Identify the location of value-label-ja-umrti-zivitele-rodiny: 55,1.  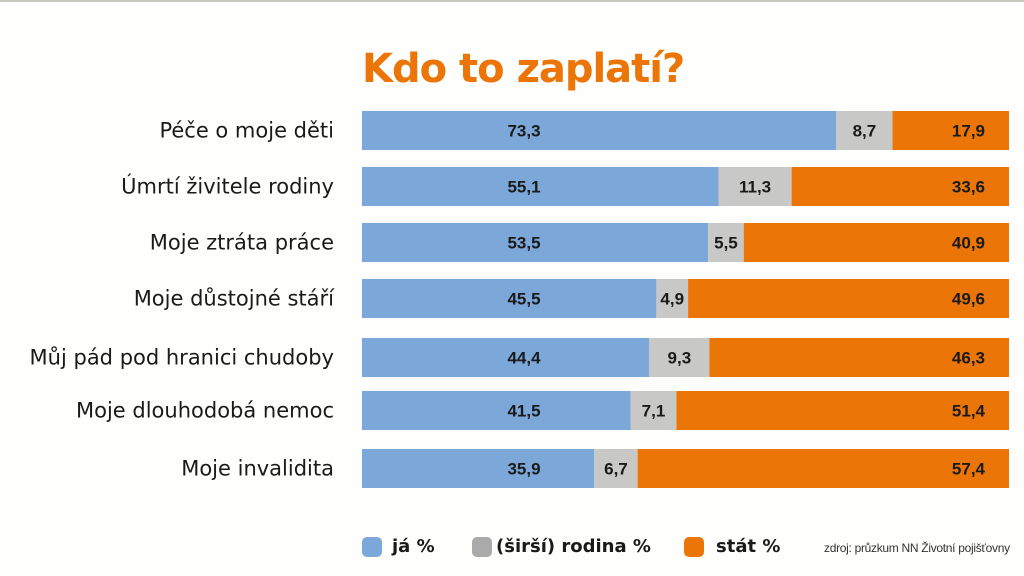
(523, 187).